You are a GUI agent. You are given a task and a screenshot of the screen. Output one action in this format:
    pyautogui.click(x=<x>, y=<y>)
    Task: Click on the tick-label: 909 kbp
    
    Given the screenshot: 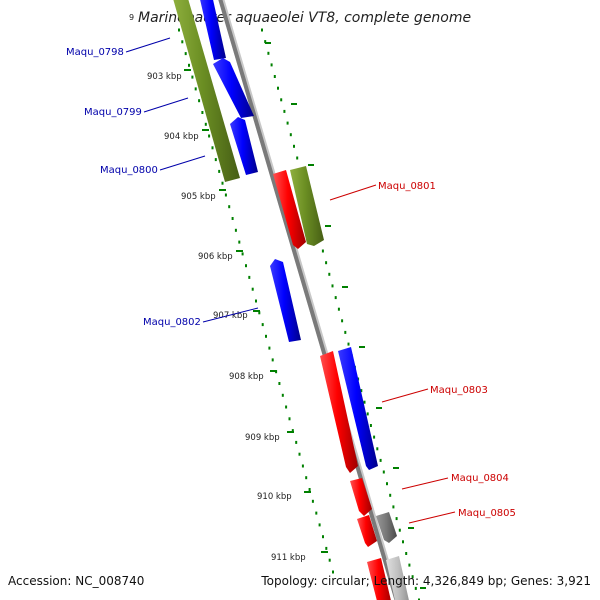 What is the action you would take?
    pyautogui.click(x=262, y=438)
    